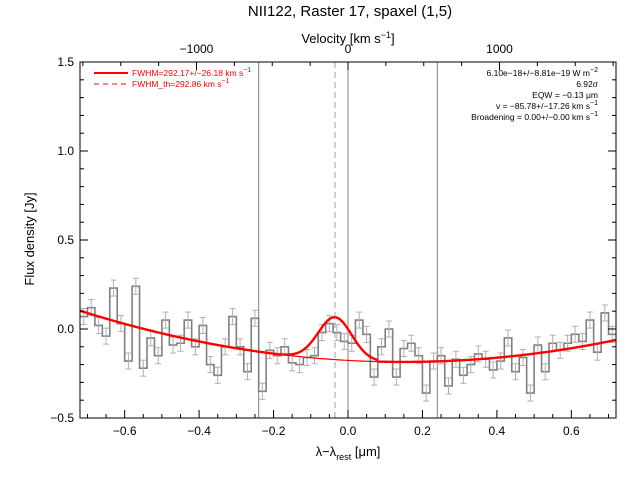  Describe the element at coordinates (497, 431) in the screenshot. I see `x-tick-label: 0.4` at that location.